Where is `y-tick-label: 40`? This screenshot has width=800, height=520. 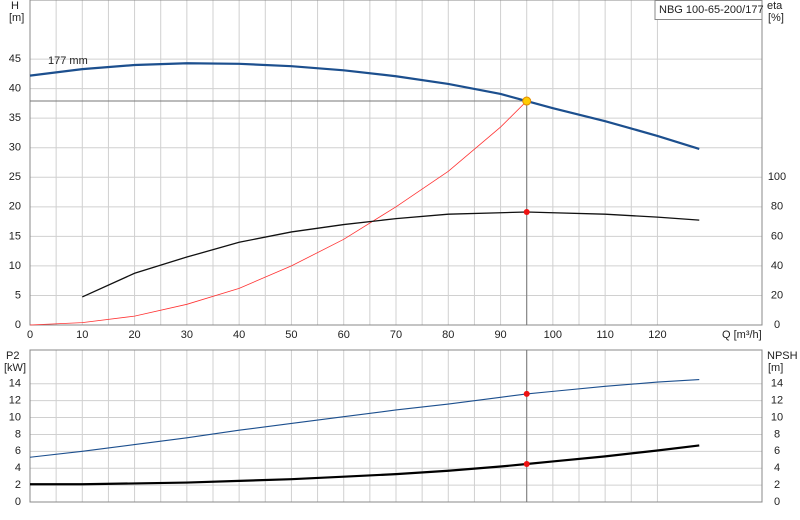
y-tick-label: 40 is located at coordinates (15, 89).